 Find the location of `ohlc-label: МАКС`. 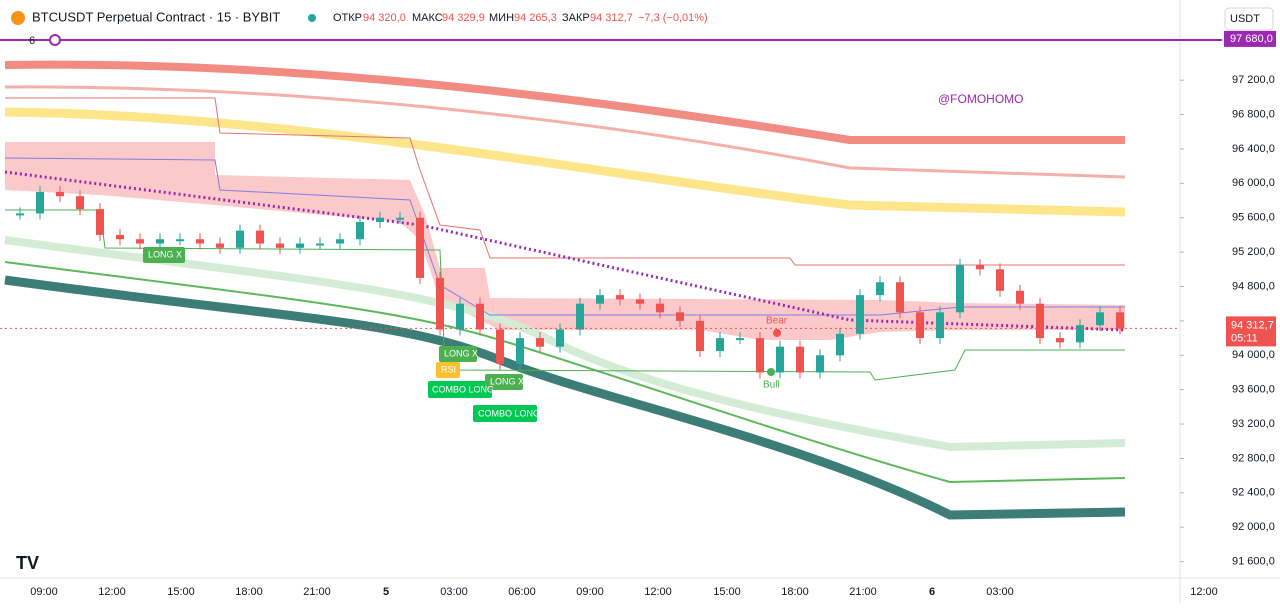

ohlc-label: МАКС is located at coordinates (427, 18).